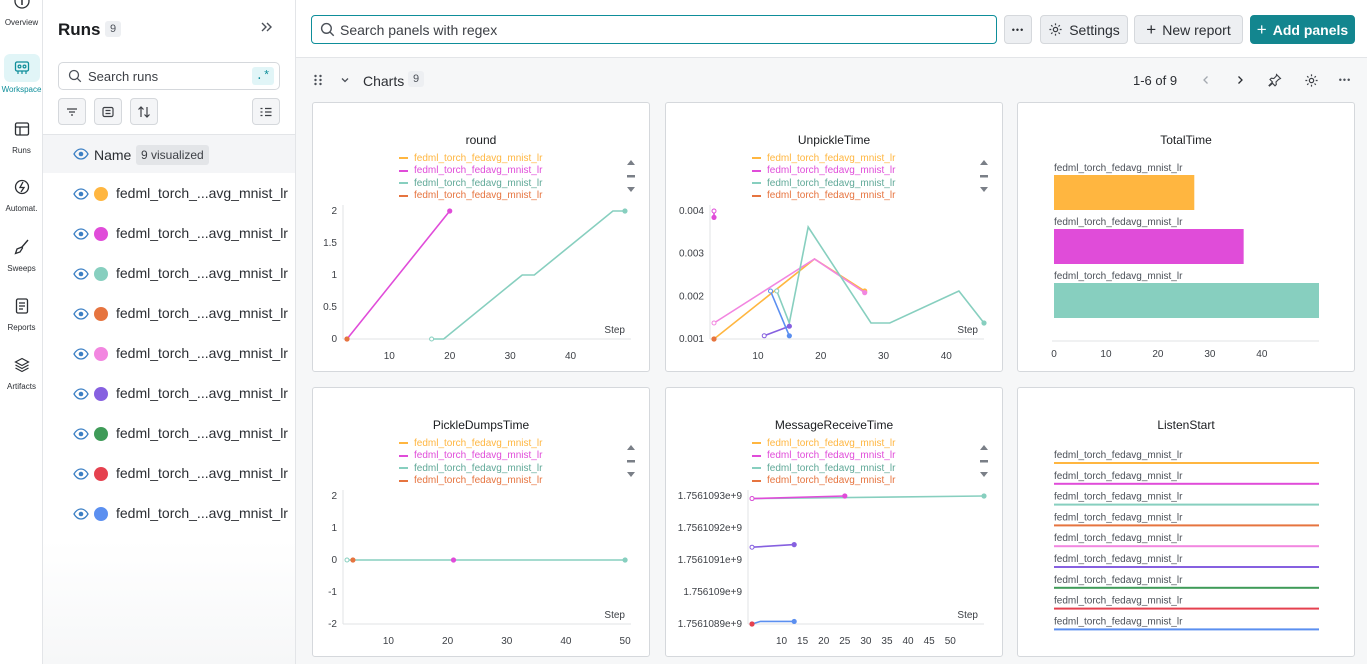 The image size is (1367, 664). What do you see at coordinates (21, 74) in the screenshot?
I see `nav-workspace: Workspace` at bounding box center [21, 74].